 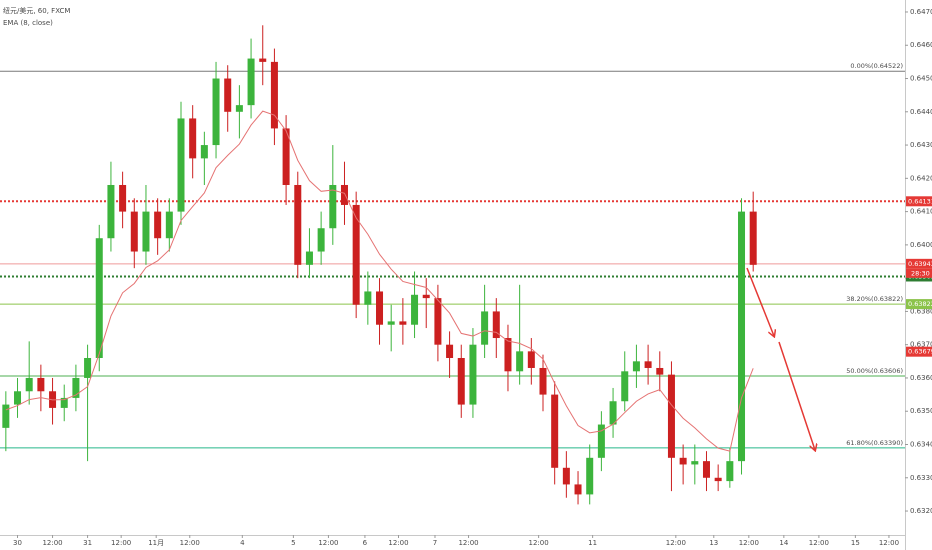 I want to click on y-tick-label: 0.63400, so click(x=921, y=445).